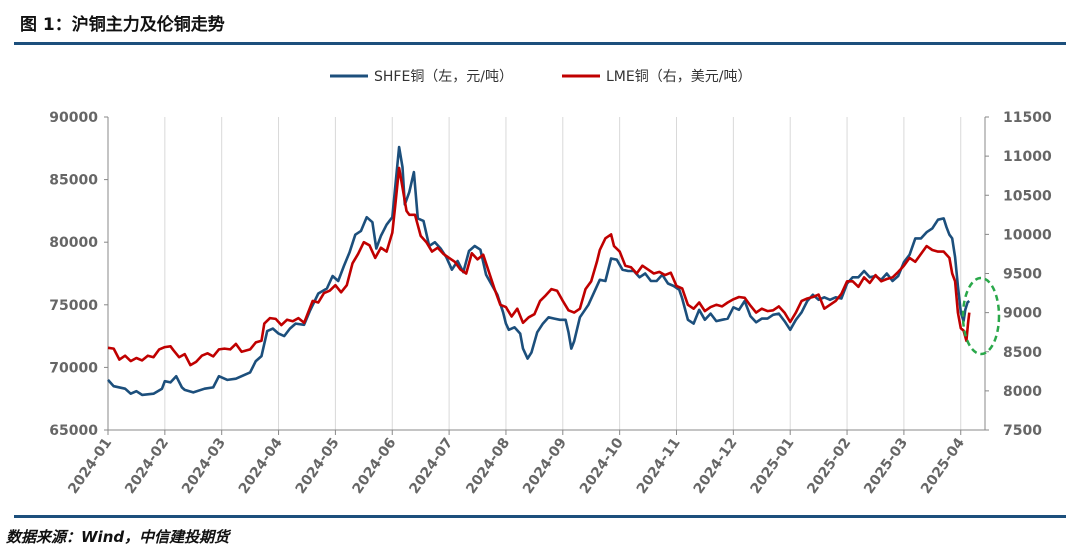  What do you see at coordinates (73, 118) in the screenshot?
I see `y-left-tick-label: 90000` at bounding box center [73, 118].